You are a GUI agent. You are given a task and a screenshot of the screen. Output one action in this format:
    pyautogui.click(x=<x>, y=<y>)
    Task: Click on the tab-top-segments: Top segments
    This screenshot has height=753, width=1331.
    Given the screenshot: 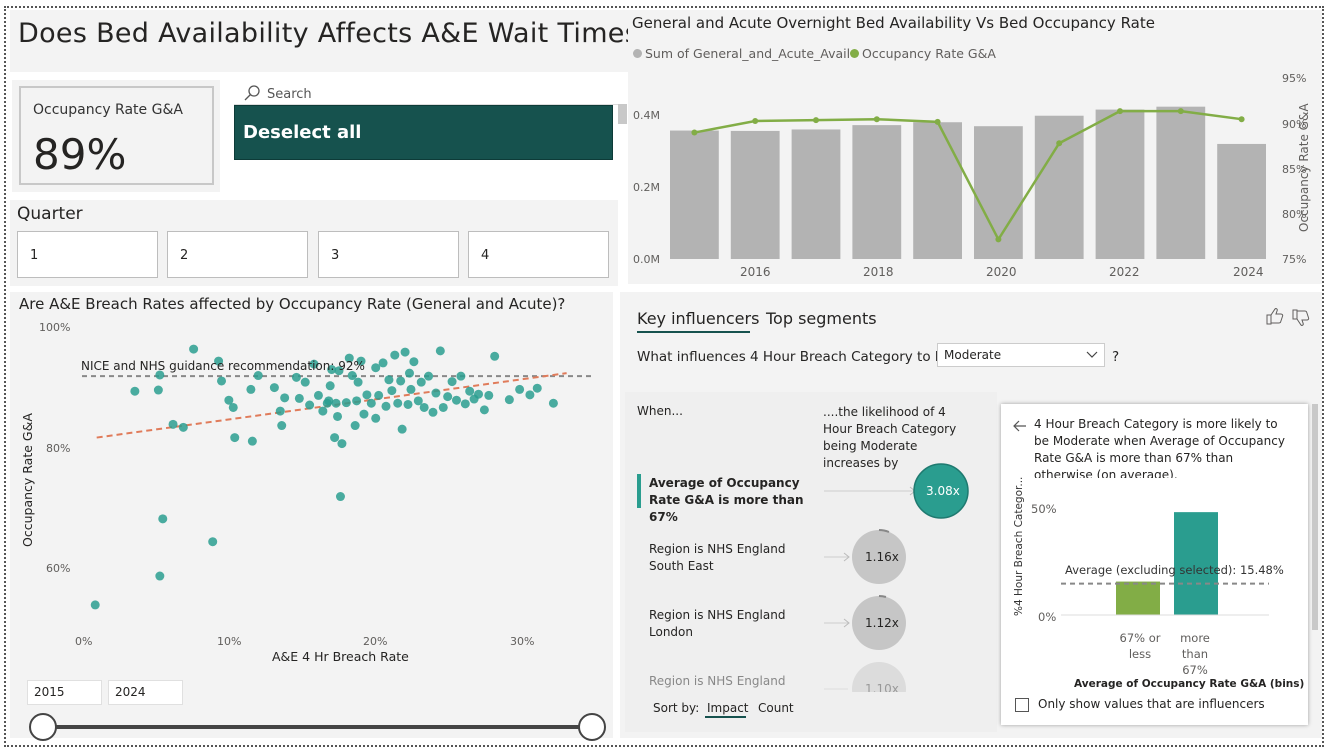 What is the action you would take?
    pyautogui.click(x=821, y=318)
    